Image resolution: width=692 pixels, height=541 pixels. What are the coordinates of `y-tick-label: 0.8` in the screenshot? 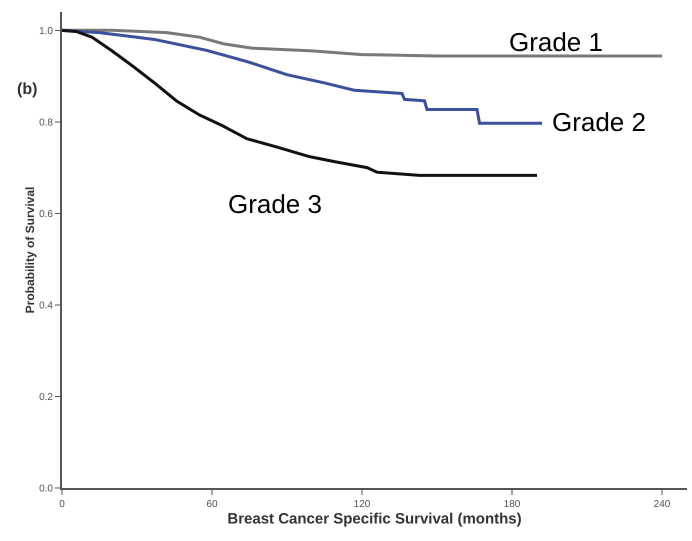 It's located at (46, 122).